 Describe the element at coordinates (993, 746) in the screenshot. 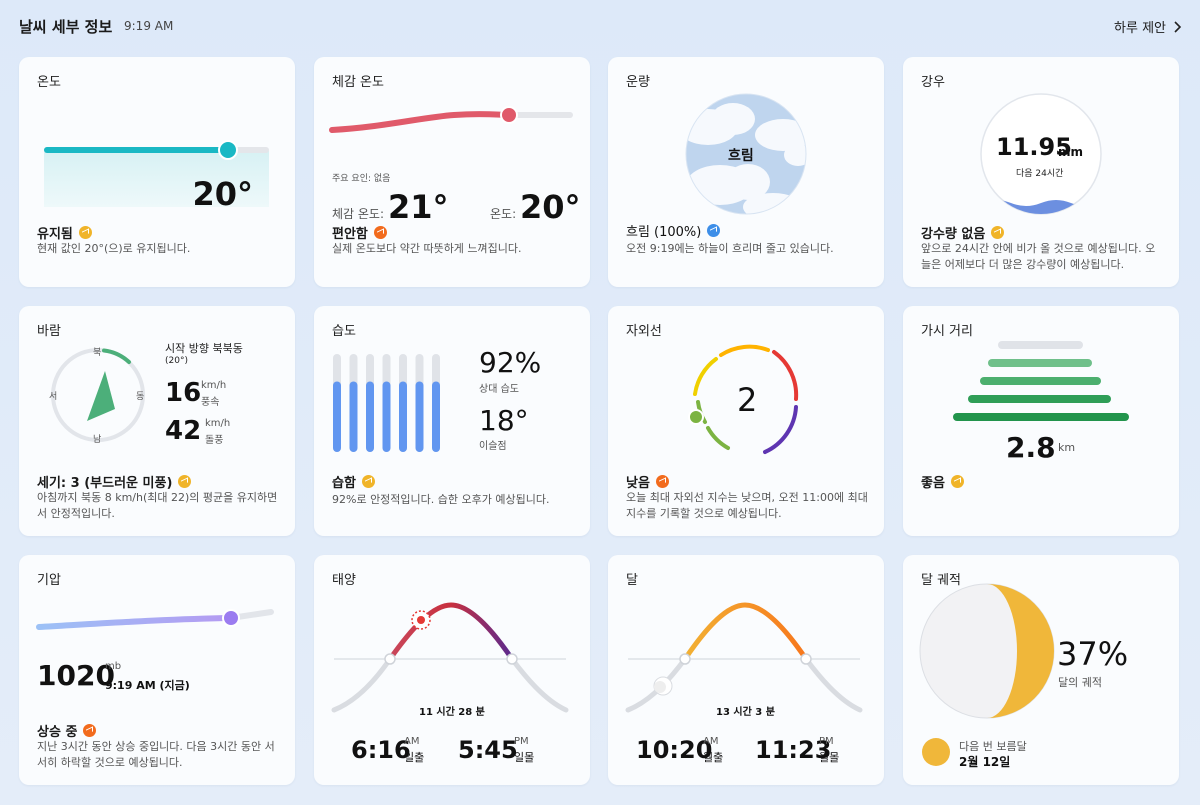

I see `next-full-moon-label: 다음 번 보름달` at that location.